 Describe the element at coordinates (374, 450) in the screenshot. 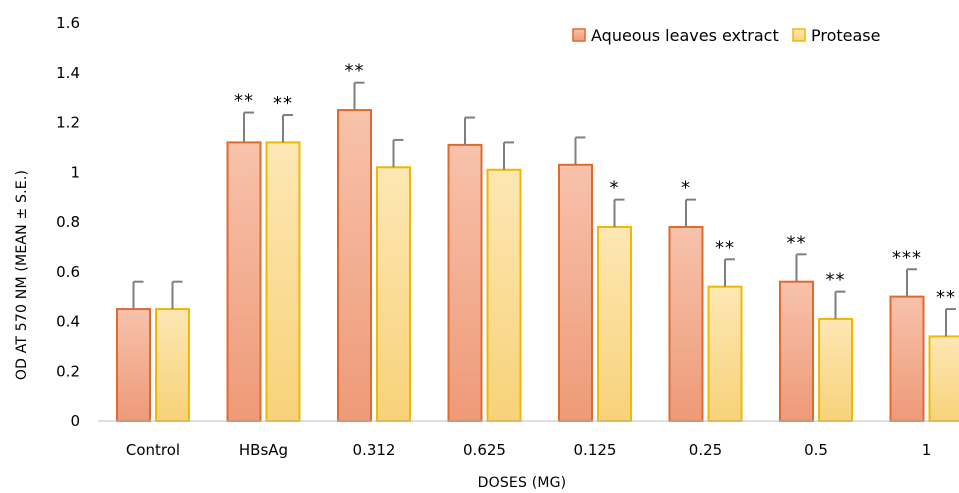

I see `x-tick-label: 0.312` at that location.